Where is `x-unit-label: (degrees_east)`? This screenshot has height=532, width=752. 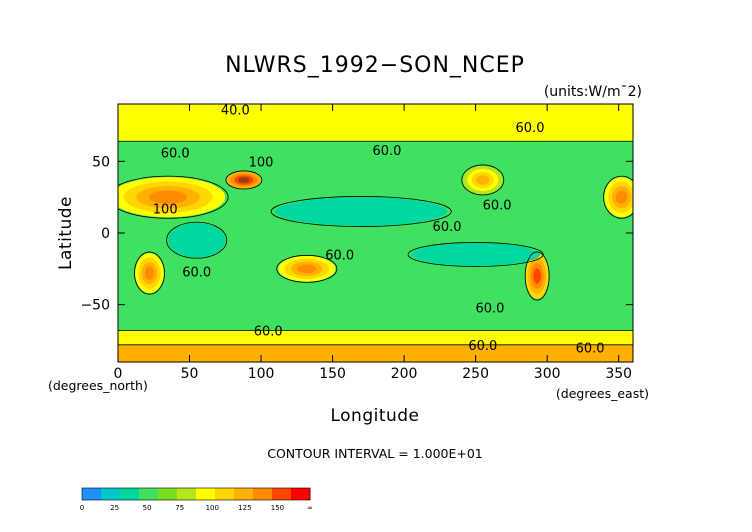
x-unit-label: (degrees_east) is located at coordinates (602, 393).